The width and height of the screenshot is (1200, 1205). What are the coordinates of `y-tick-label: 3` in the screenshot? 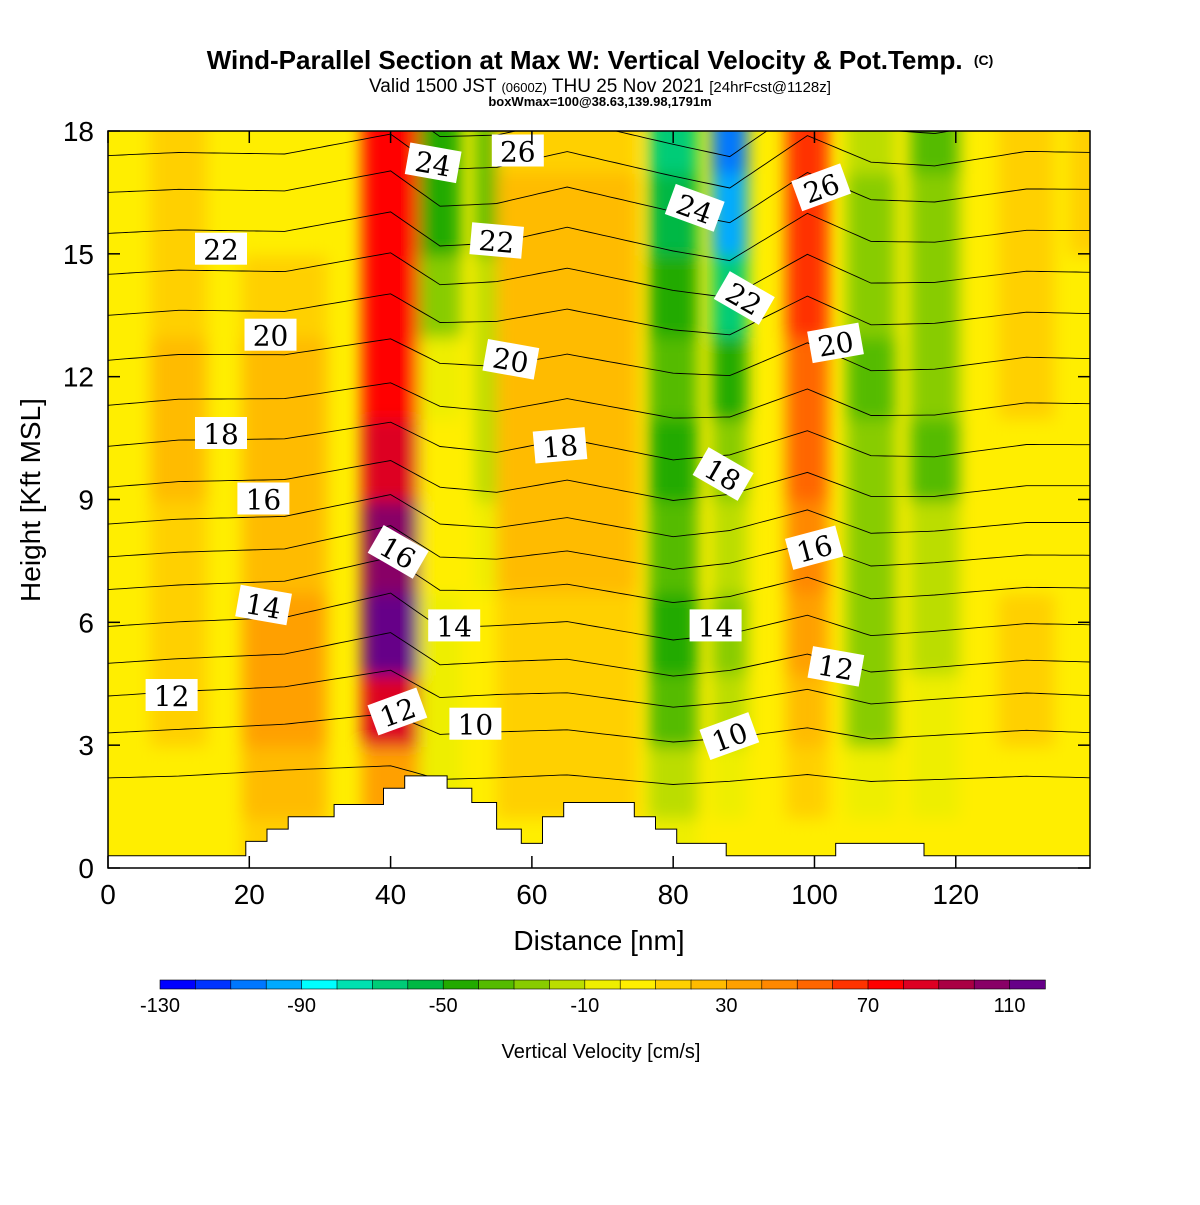 It's located at (86, 745).